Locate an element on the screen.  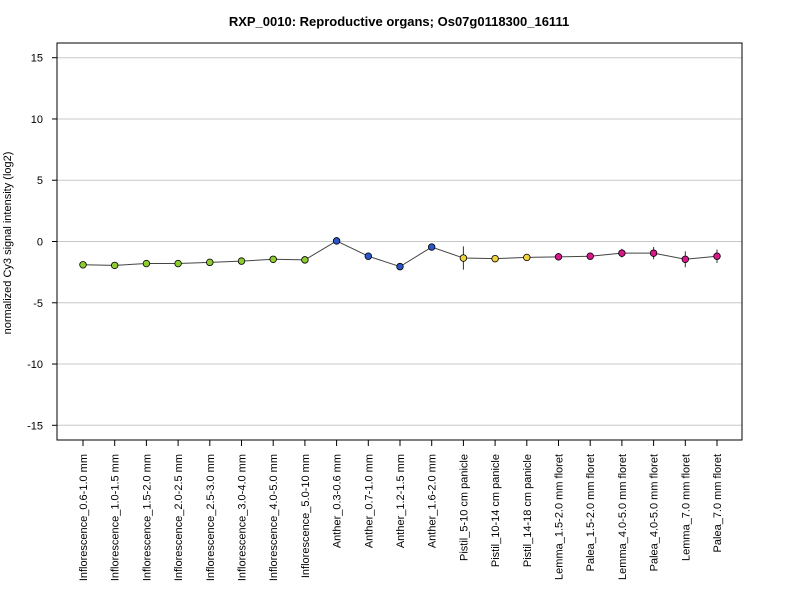
y-tick-label: -15 is located at coordinates (35, 426).